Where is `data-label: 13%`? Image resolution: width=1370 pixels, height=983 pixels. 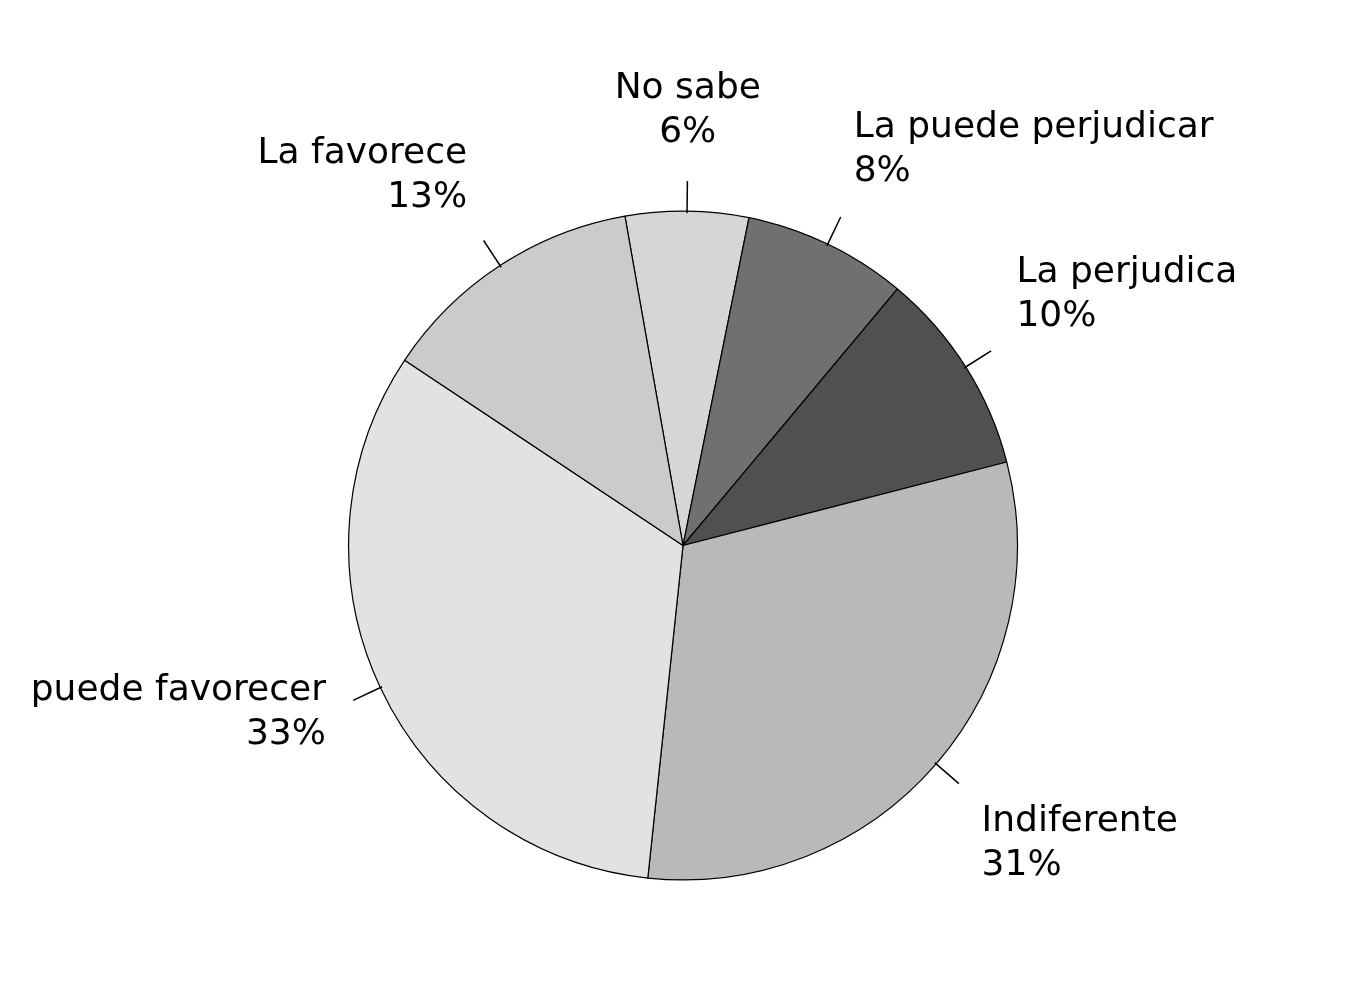
data-label: 13% is located at coordinates (427, 194).